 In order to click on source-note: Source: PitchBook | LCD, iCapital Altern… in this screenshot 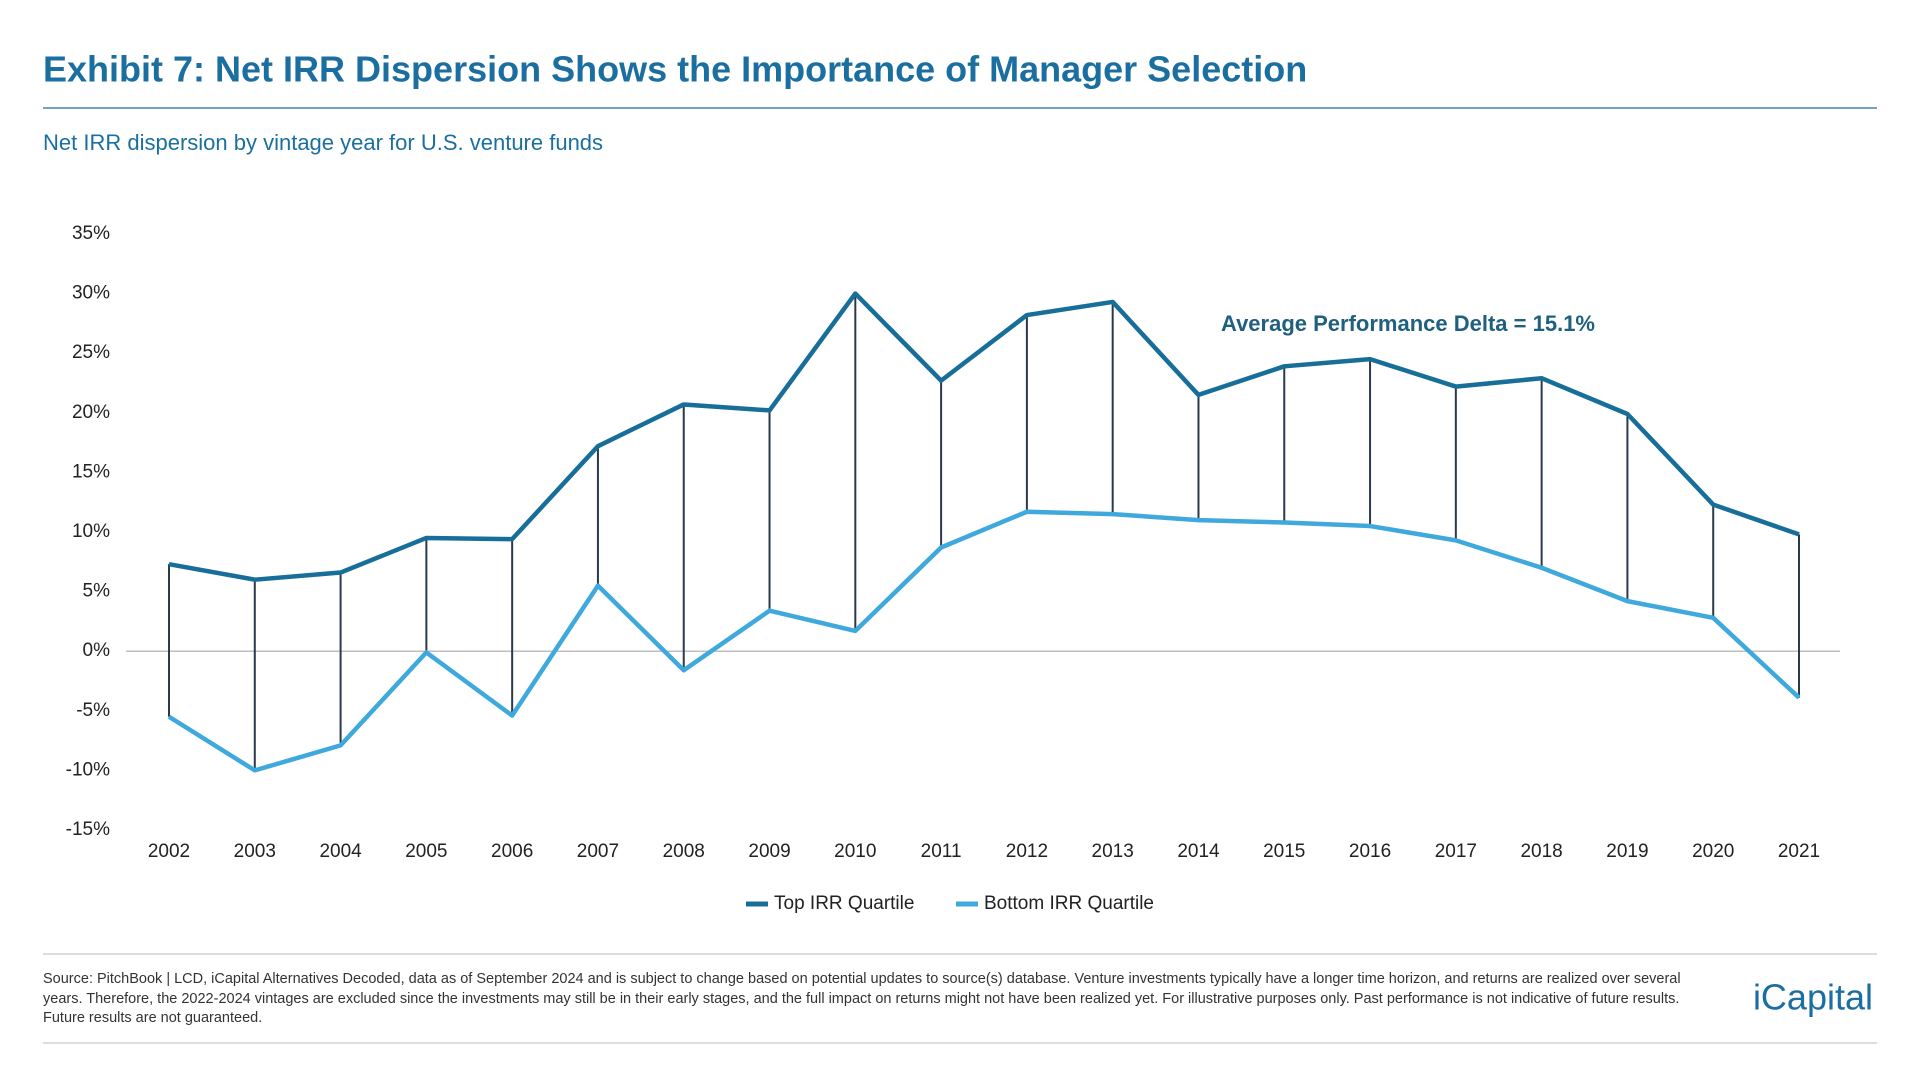, I will do `click(862, 998)`.